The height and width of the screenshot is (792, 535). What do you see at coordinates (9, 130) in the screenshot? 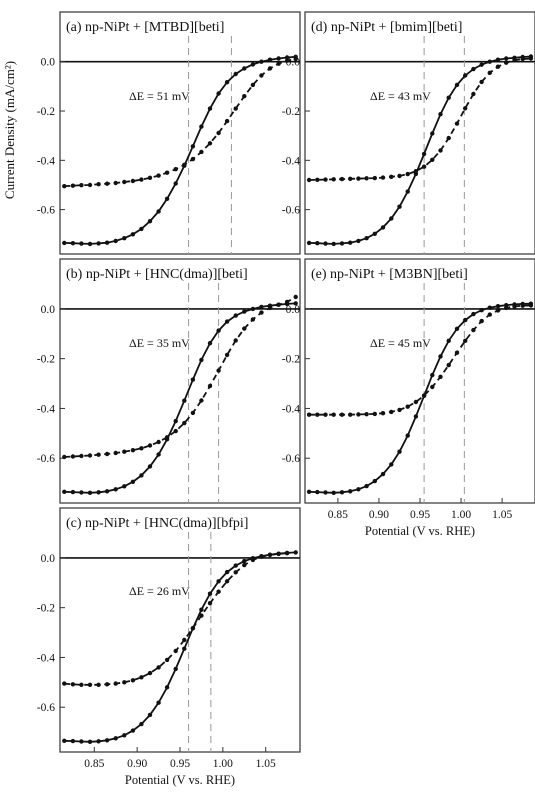
I see `y-axis-label: Current Density (mA/cm²)` at bounding box center [9, 130].